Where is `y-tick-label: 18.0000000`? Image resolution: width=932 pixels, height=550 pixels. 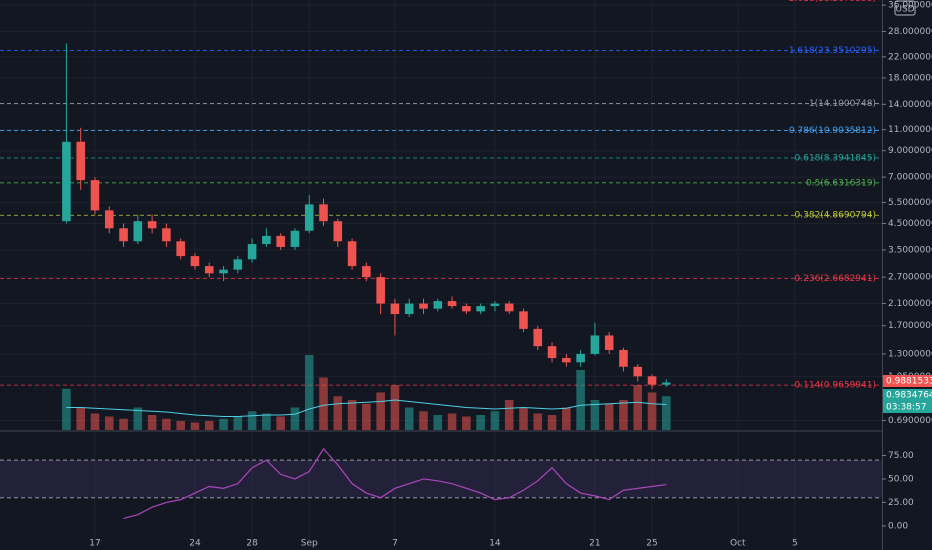 y-tick-label: 18.0000000 is located at coordinates (910, 78).